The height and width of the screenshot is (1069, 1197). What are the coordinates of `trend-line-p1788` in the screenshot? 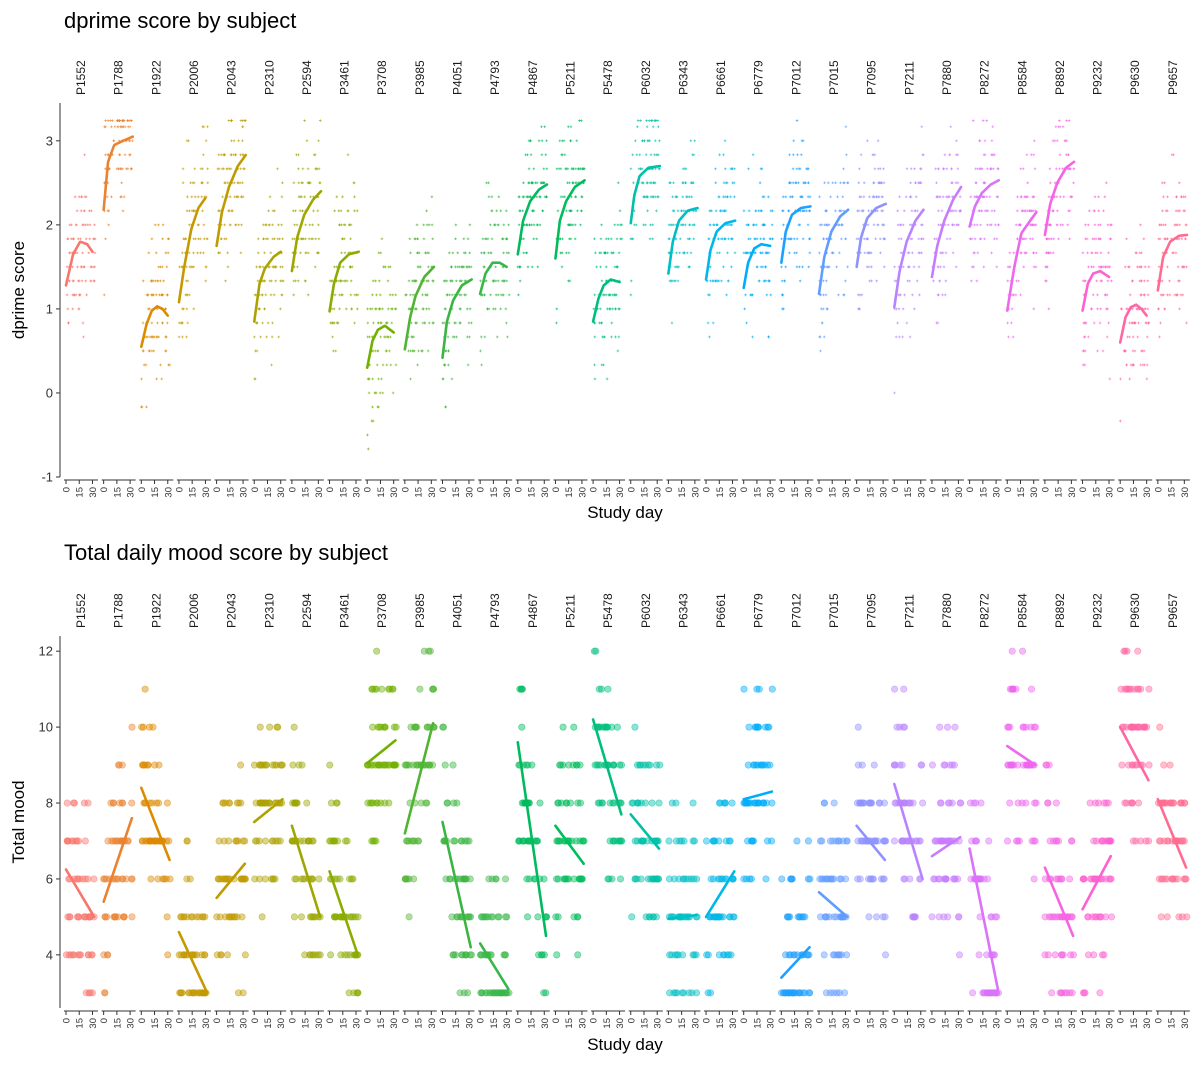 It's located at (118, 173).